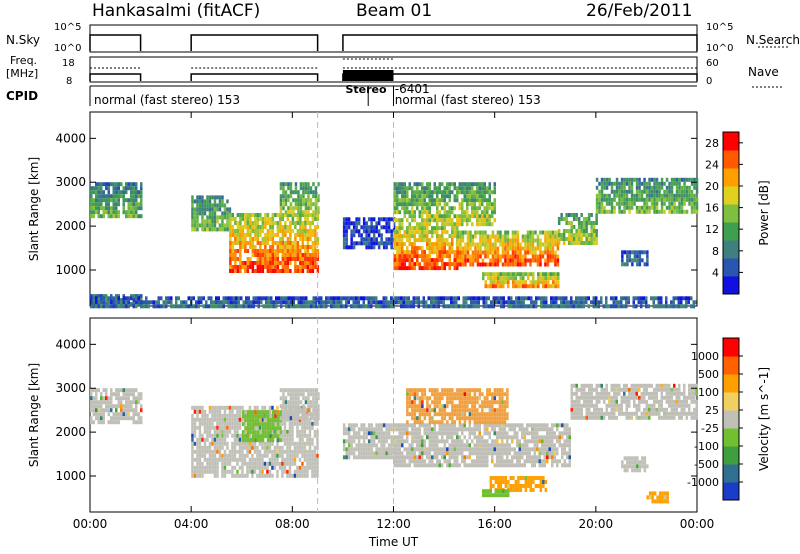 This screenshot has height=554, width=800. What do you see at coordinates (715, 251) in the screenshot?
I see `power-colorbar-label-1: 8` at bounding box center [715, 251].